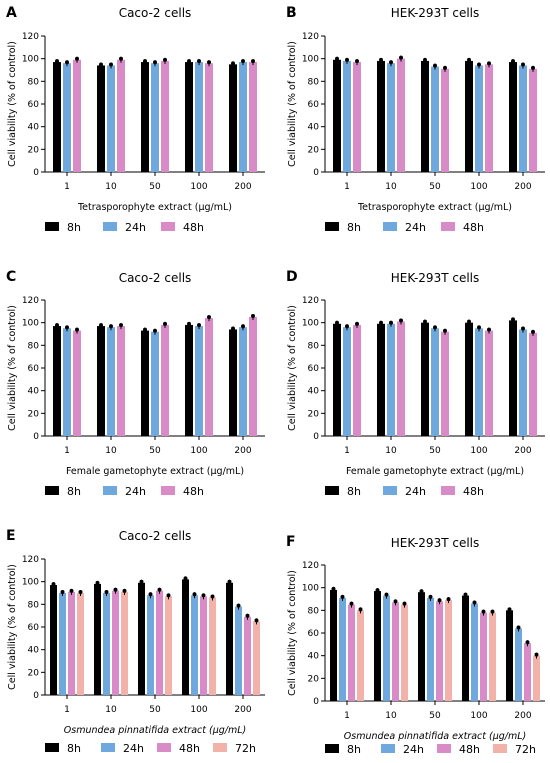  Describe the element at coordinates (354, 227) in the screenshot. I see `legend-label-8h: 8h` at that location.